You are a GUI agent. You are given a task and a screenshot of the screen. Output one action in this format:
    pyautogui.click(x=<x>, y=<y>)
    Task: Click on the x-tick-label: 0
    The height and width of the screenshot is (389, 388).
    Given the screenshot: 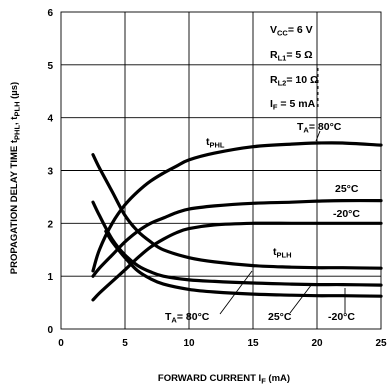 What is the action you would take?
    pyautogui.click(x=61, y=343)
    